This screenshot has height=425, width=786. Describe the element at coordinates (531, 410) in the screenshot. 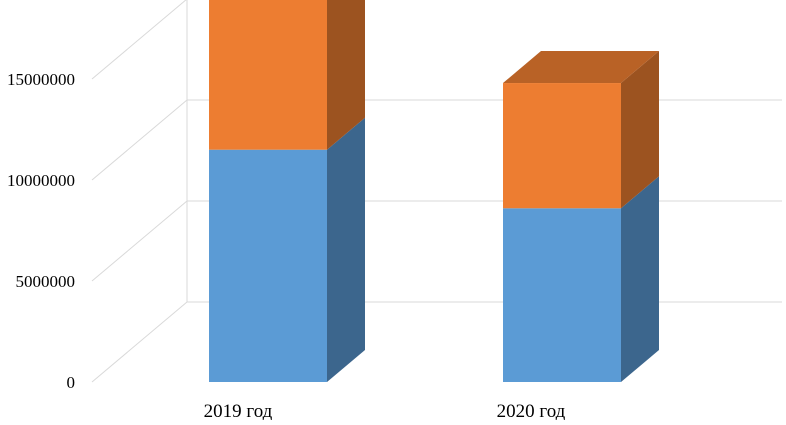

I see `x-tick-label: 2020 год` at that location.